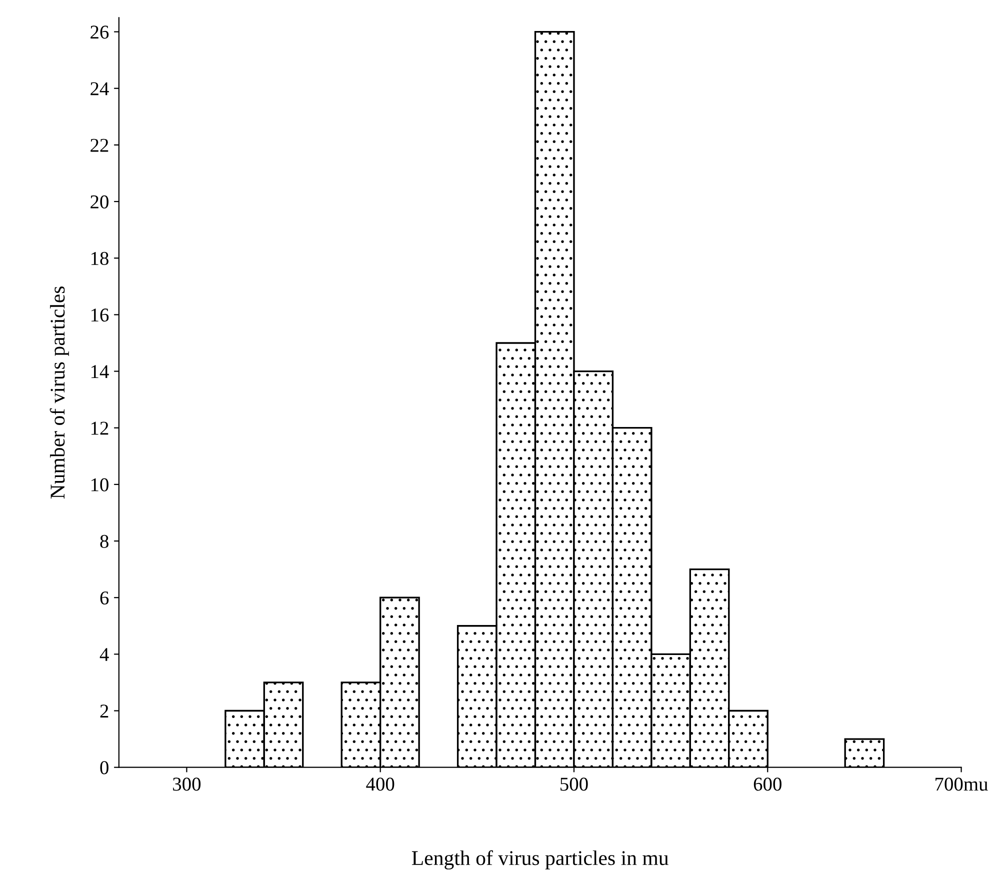 The width and height of the screenshot is (991, 882). I want to click on y-tick-label: 24, so click(99, 89).